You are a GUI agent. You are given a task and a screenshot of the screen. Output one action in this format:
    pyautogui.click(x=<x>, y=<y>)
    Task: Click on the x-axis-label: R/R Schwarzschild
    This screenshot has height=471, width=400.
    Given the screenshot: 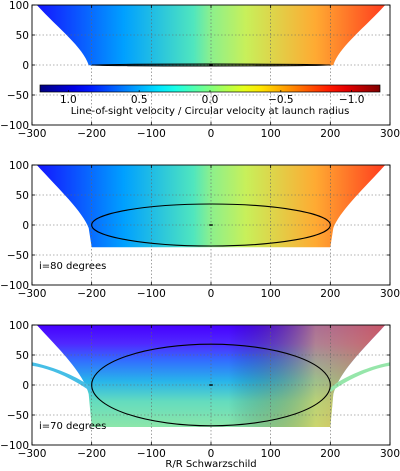 What is the action you would take?
    pyautogui.click(x=210, y=464)
    